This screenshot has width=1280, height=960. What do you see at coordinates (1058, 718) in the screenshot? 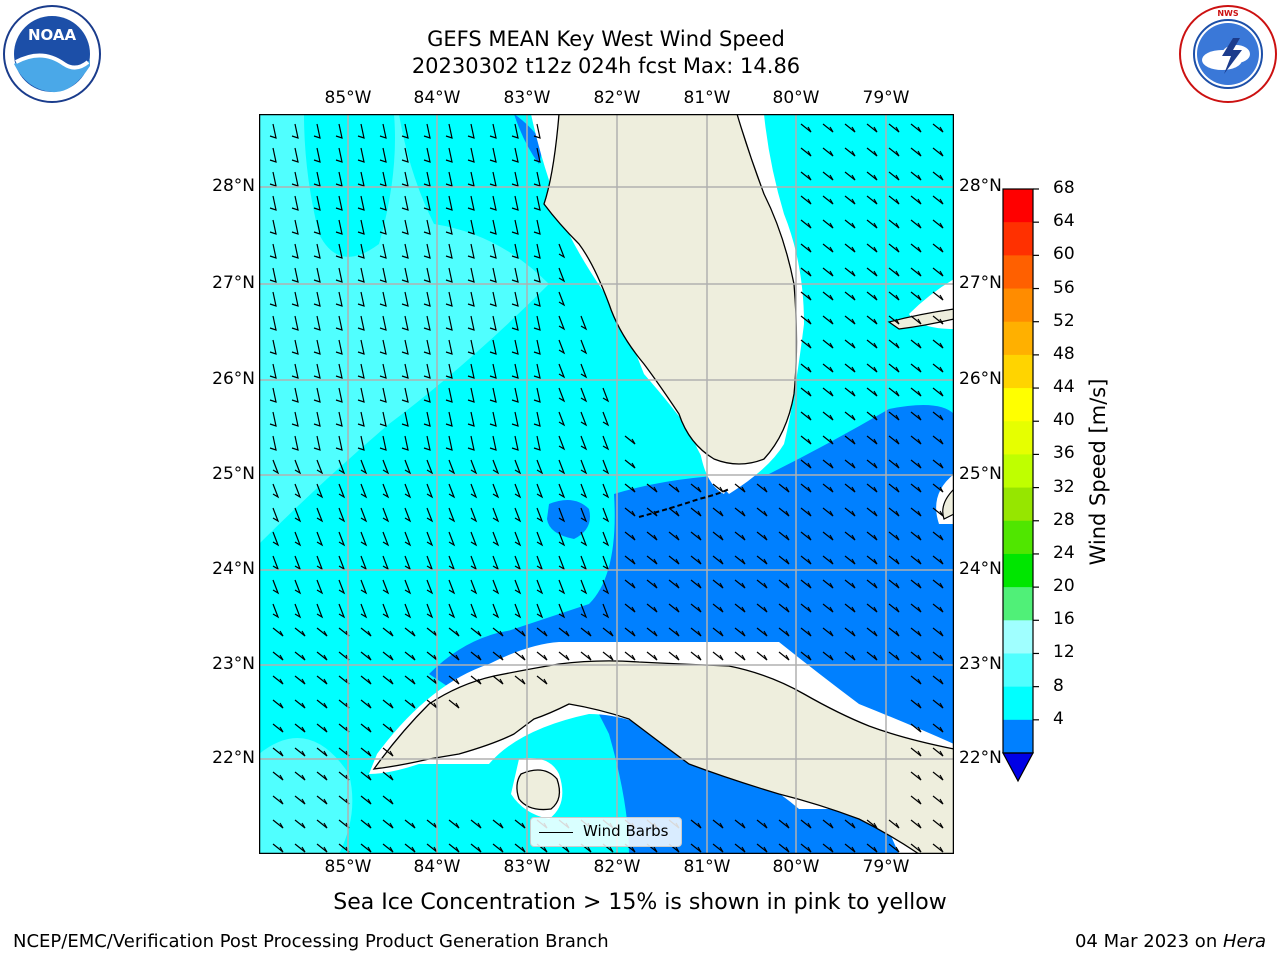
I see `colorbar-tick: 4` at bounding box center [1058, 718].